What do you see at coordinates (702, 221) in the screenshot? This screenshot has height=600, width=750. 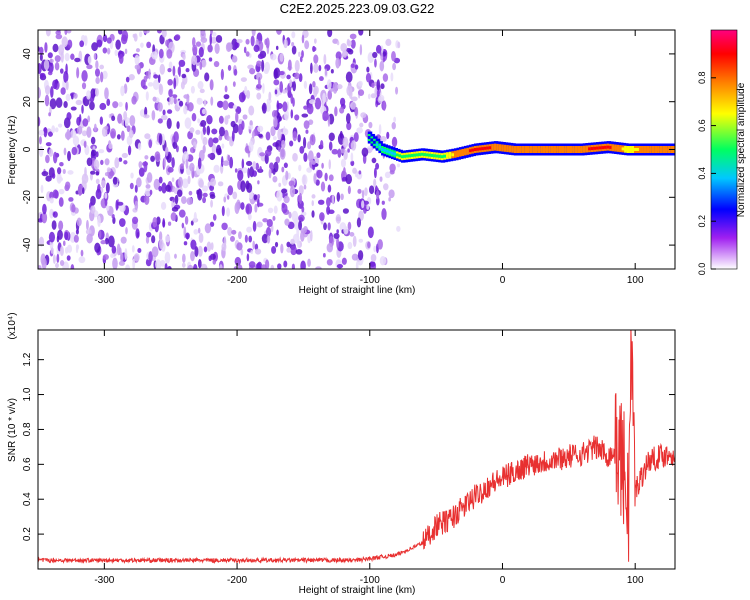 I see `colorbar-tick-label: 0.2` at bounding box center [702, 221].